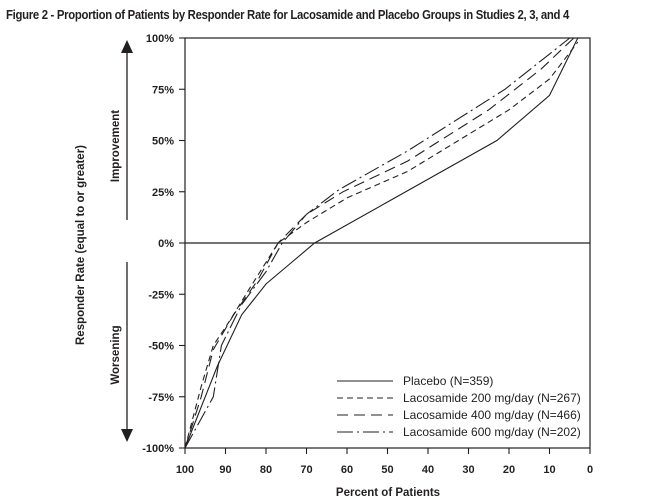 This screenshot has width=662, height=503. Describe the element at coordinates (185, 470) in the screenshot. I see `x-tick-label: 100` at that location.